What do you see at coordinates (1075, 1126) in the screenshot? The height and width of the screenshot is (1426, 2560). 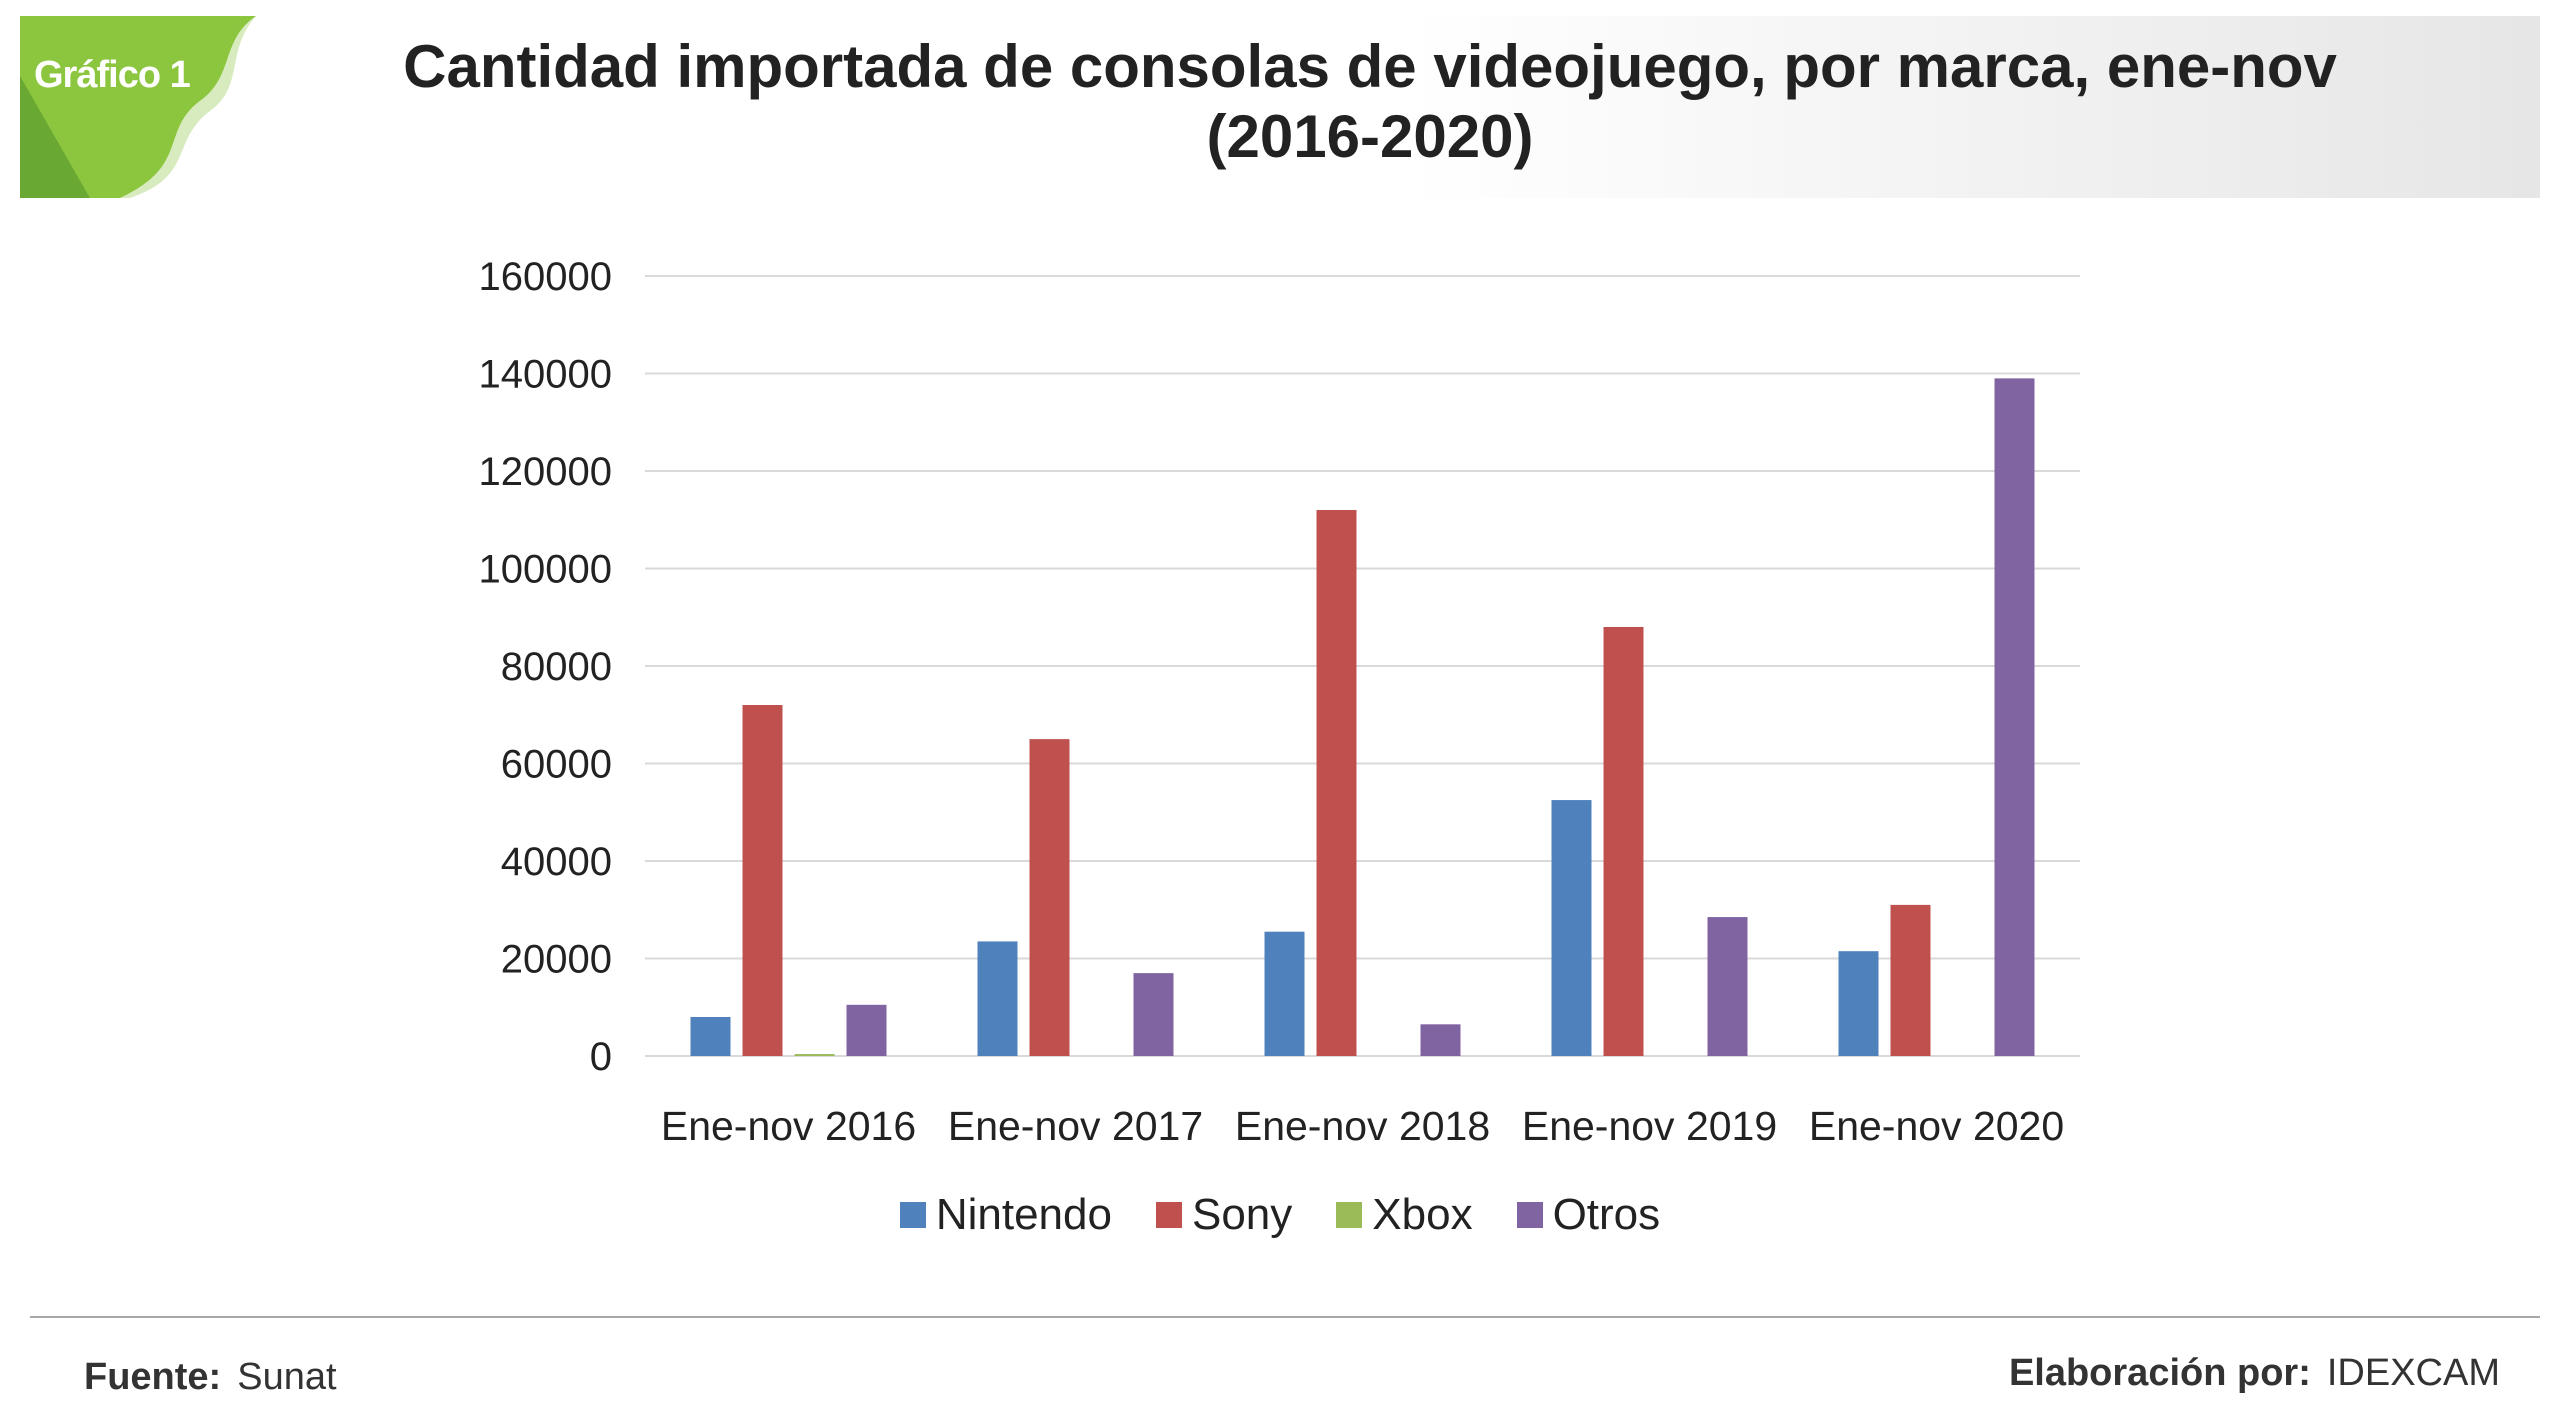 I see `x-tick-label: Ene-nov 2017` at bounding box center [1075, 1126].